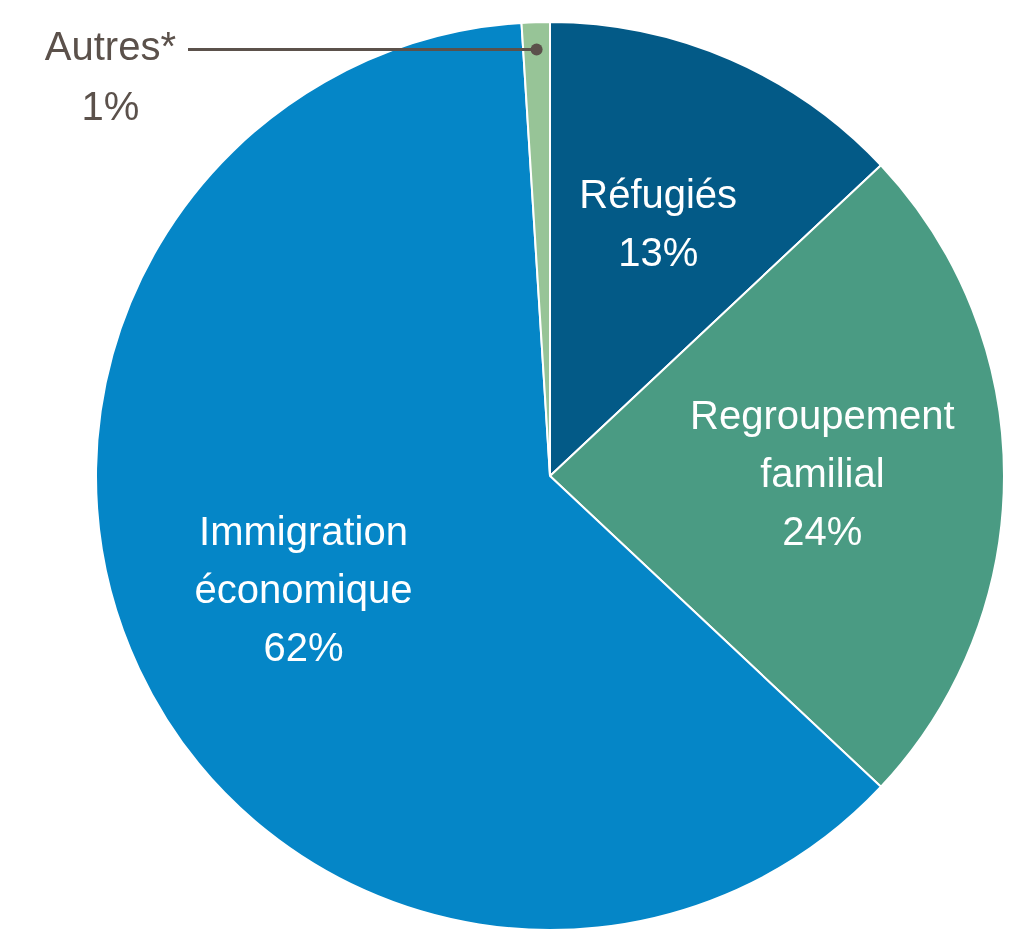 The width and height of the screenshot is (1012, 951). Describe the element at coordinates (110, 46) in the screenshot. I see `slice-label: Autres*` at that location.